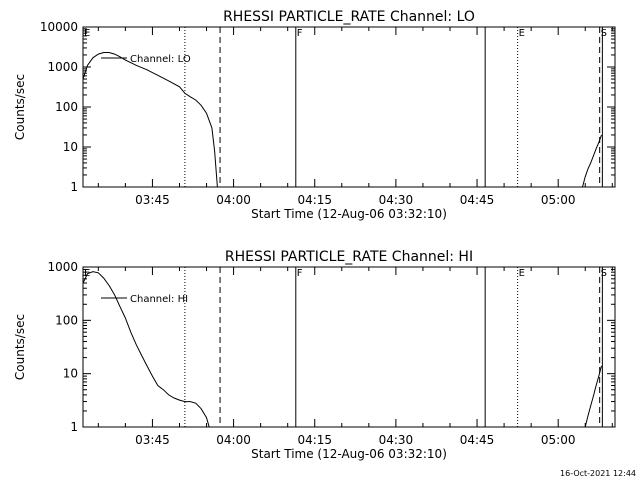 This screenshot has height=480, width=640. I want to click on legend-label: Channel: LO, so click(160, 59).